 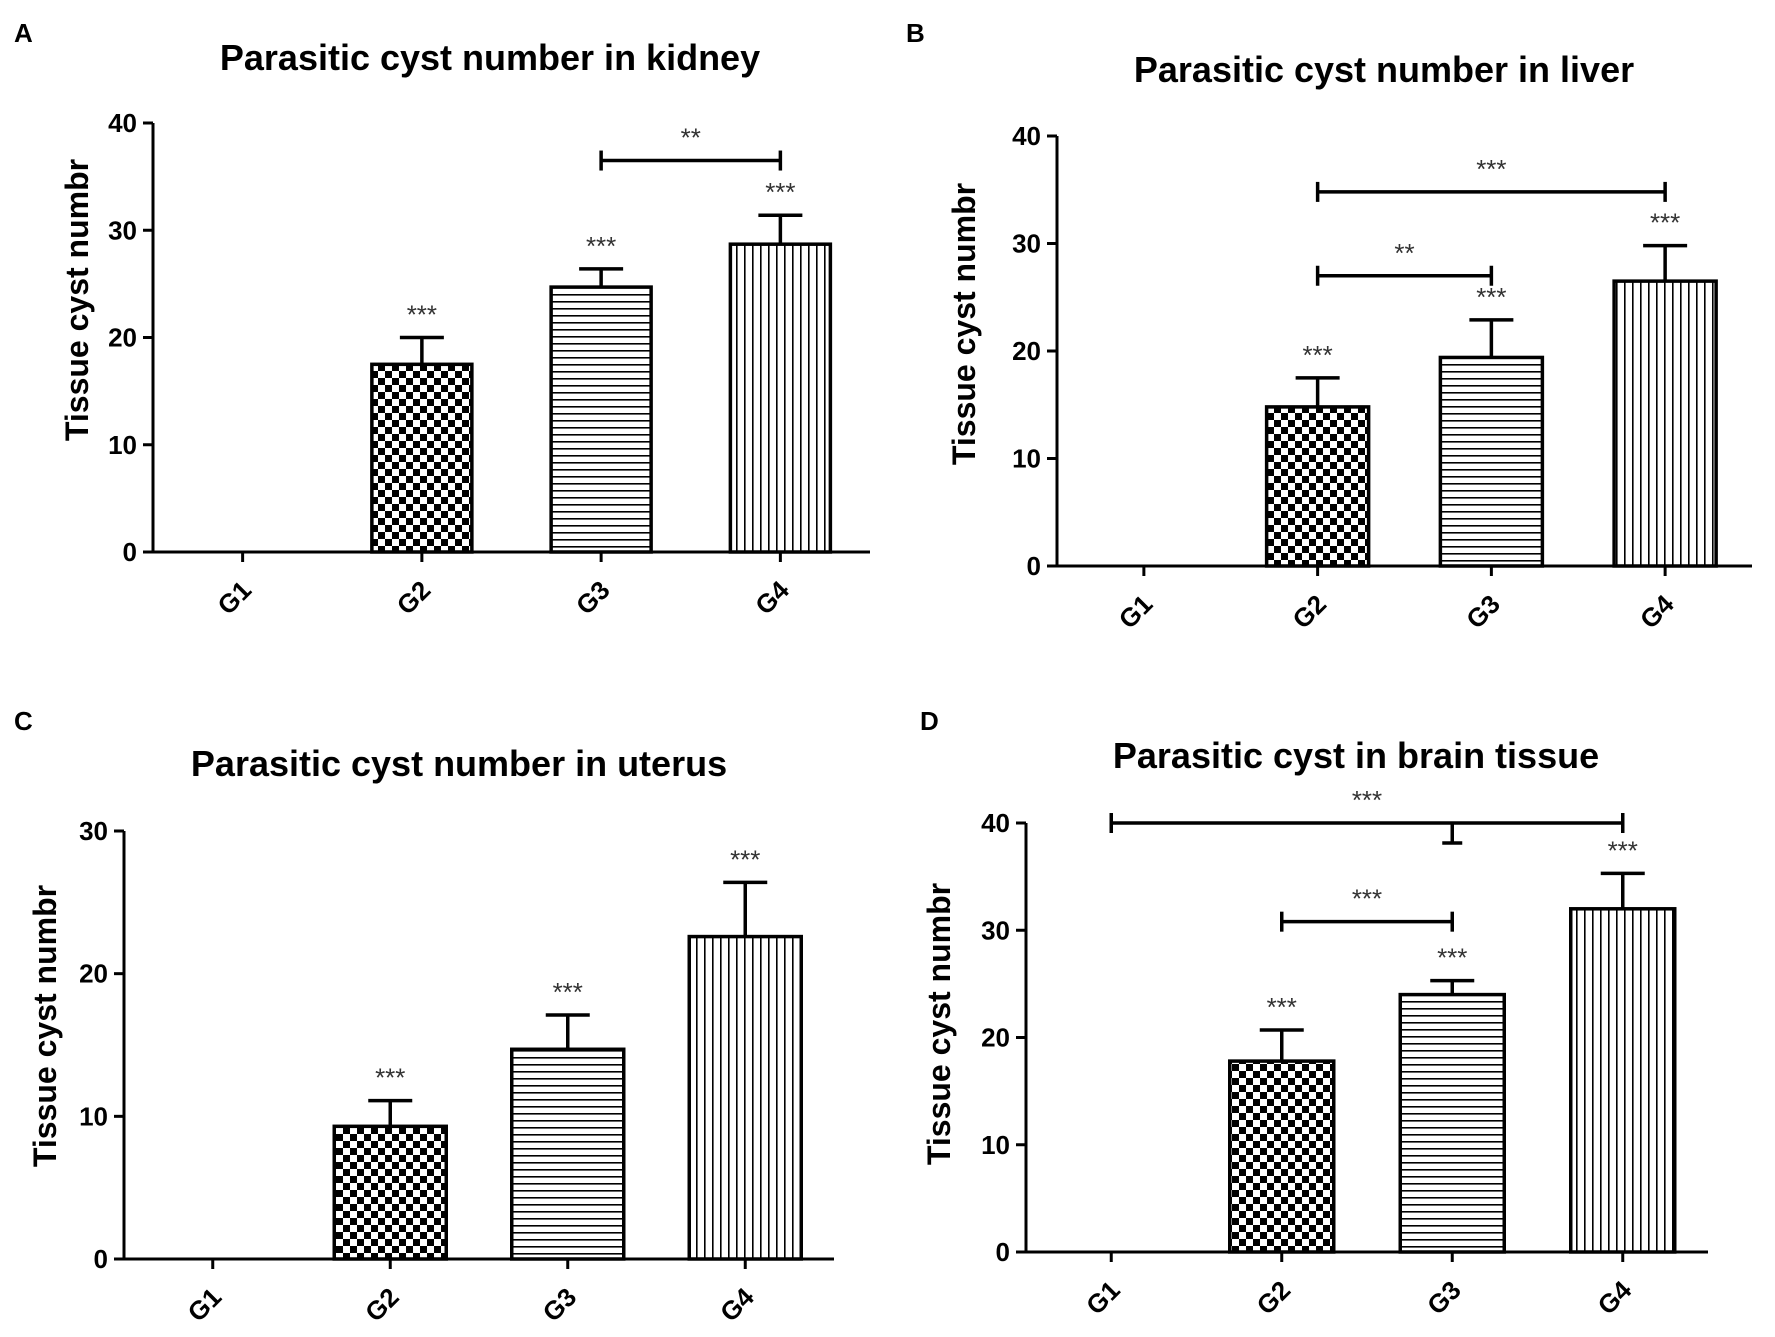 What do you see at coordinates (459, 763) in the screenshot?
I see `chart-title: Parasitic cyst number in uterus` at bounding box center [459, 763].